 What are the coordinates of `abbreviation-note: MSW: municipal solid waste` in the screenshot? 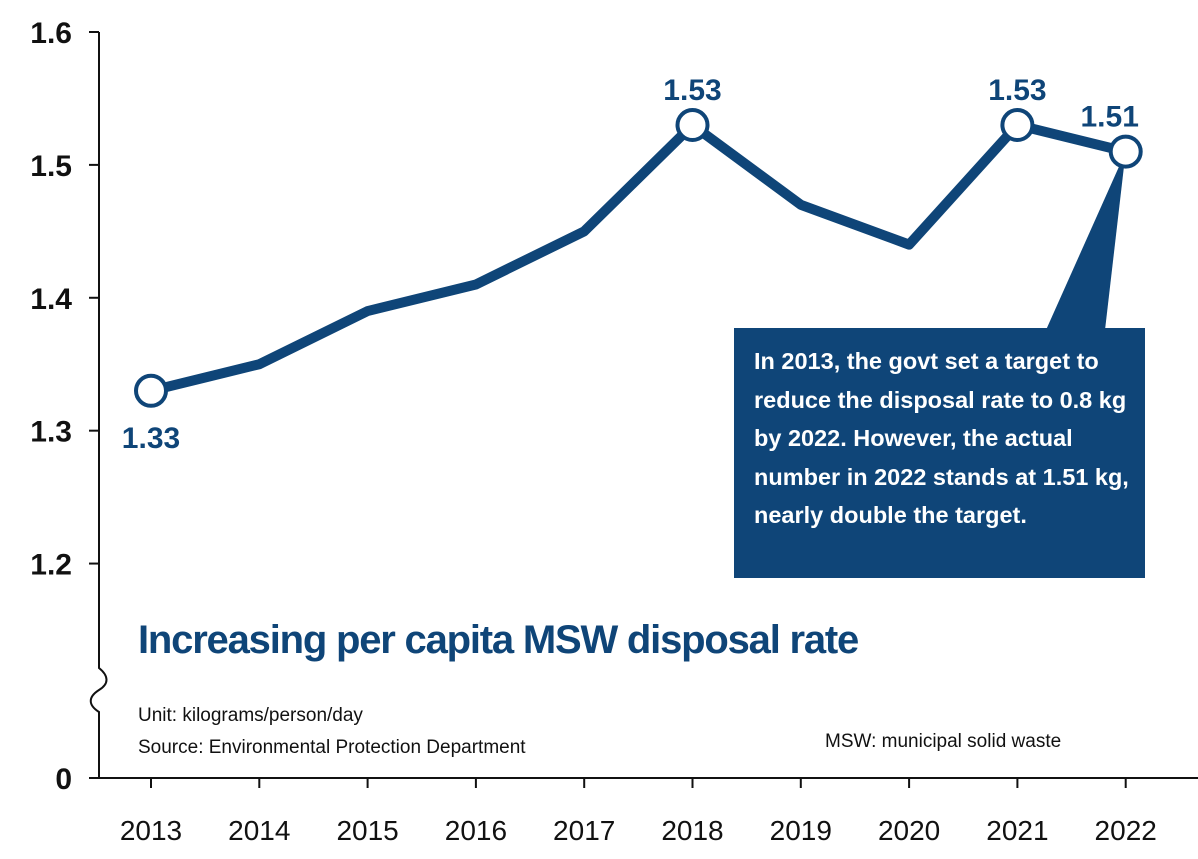 It's located at (943, 741).